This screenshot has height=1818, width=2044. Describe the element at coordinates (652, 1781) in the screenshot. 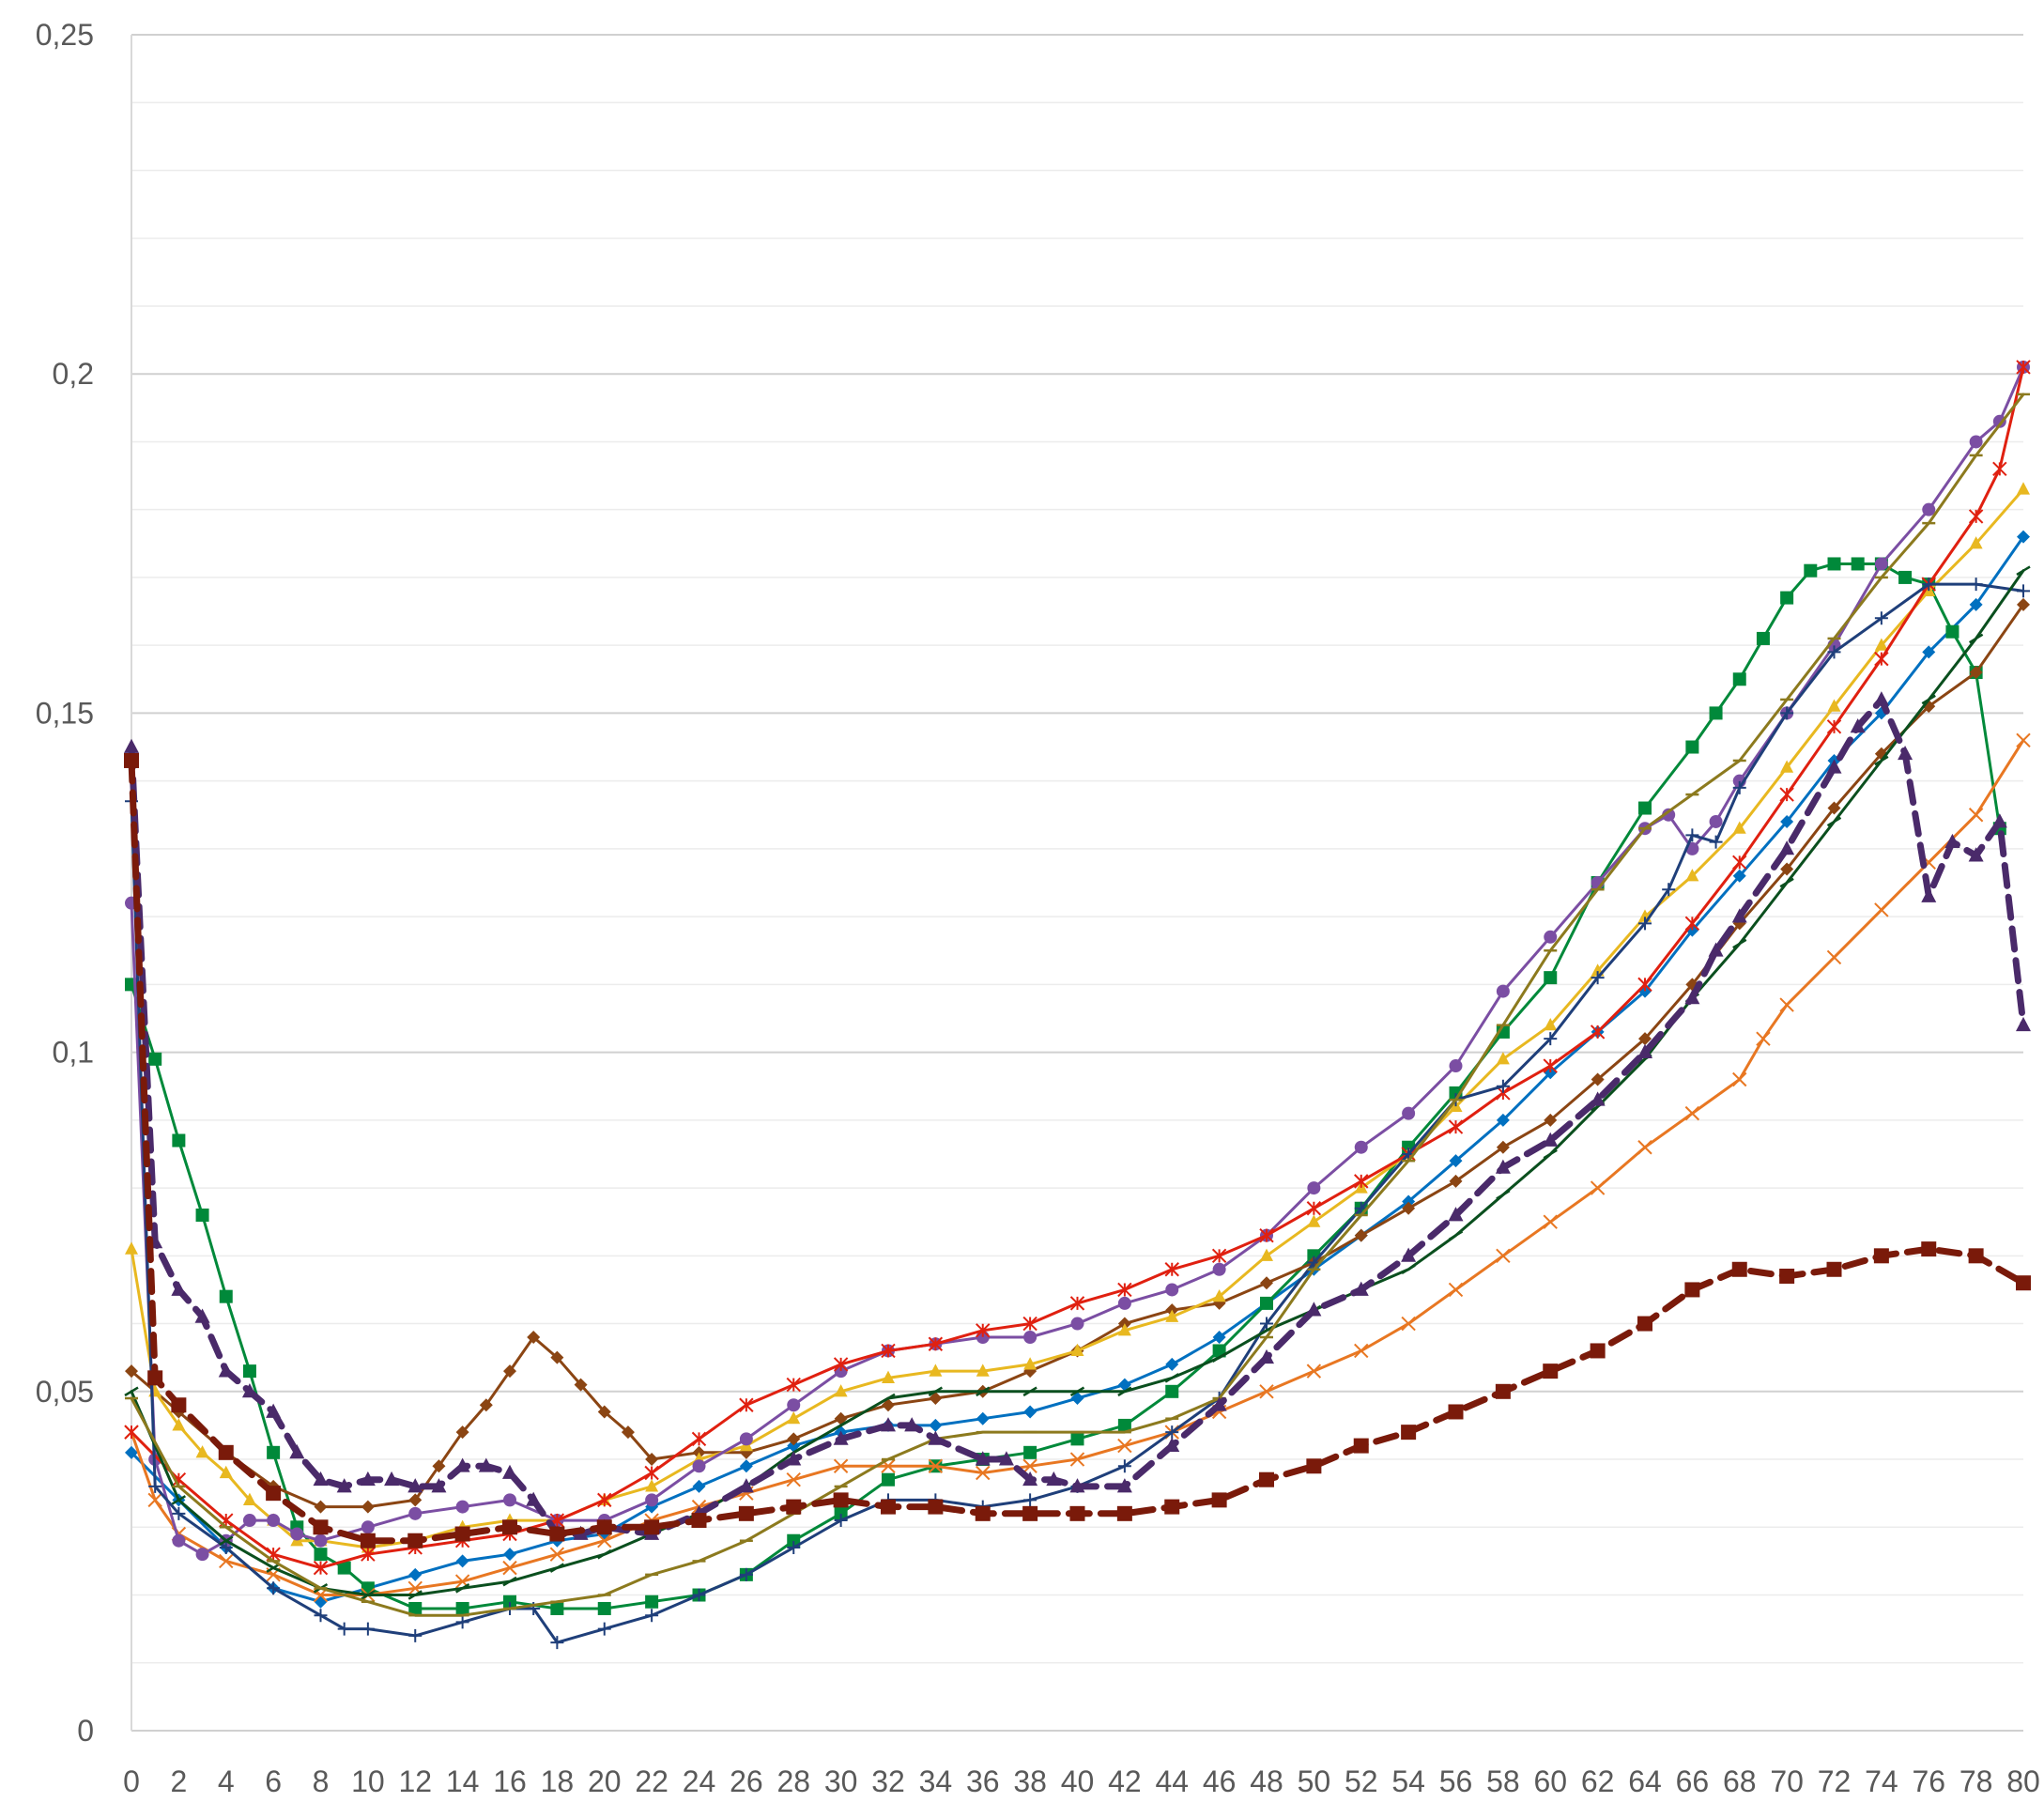

I see `x-tick-label: 22` at that location.